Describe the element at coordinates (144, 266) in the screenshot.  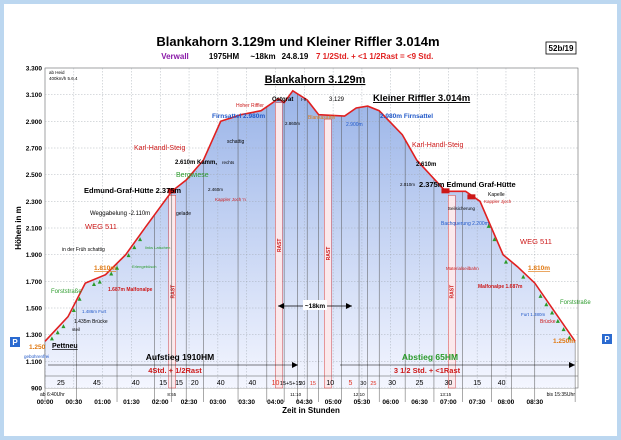
I see `erlengebusch-label: Erlengebüsch` at that location.